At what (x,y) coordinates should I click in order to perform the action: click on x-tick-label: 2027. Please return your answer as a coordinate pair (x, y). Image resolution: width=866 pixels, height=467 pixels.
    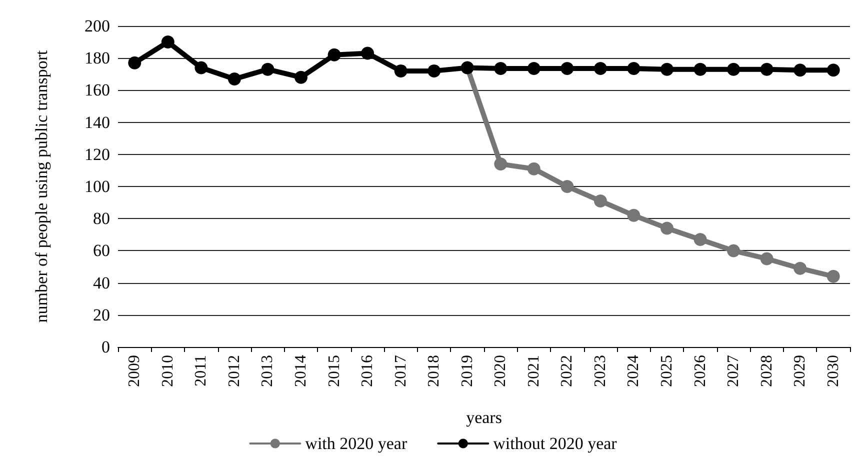
    Looking at the image, I should click on (733, 371).